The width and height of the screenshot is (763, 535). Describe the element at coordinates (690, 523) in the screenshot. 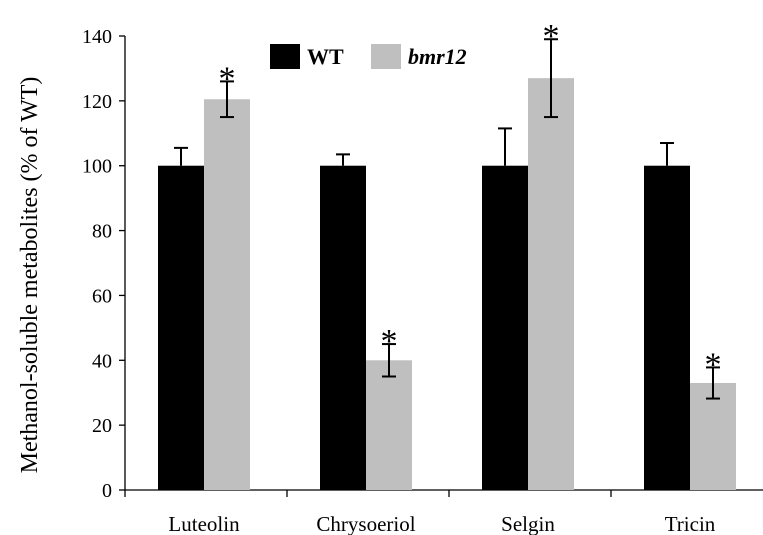

I see `x-category-label: Tricin` at that location.